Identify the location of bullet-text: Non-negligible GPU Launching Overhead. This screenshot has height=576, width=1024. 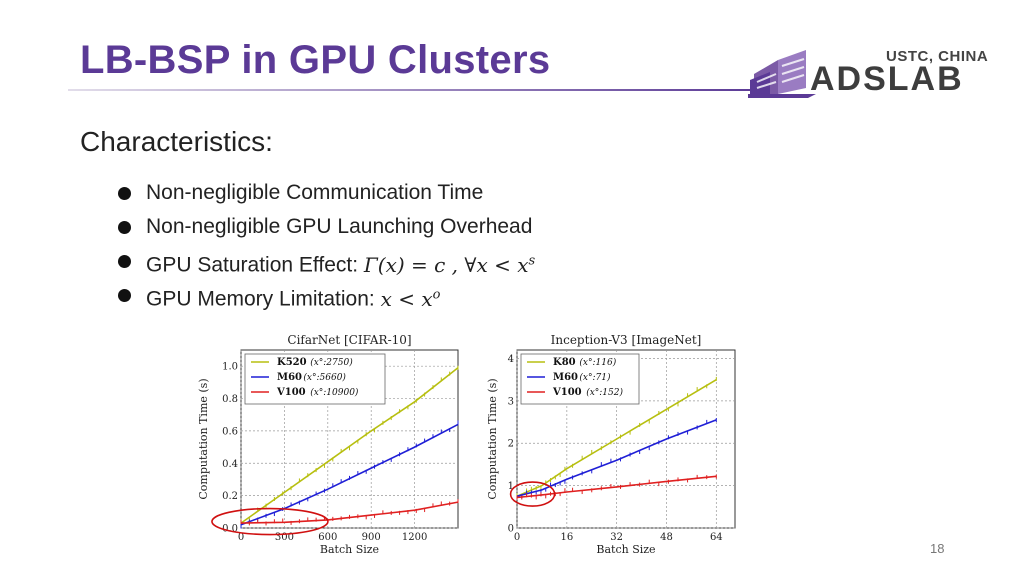
(339, 226).